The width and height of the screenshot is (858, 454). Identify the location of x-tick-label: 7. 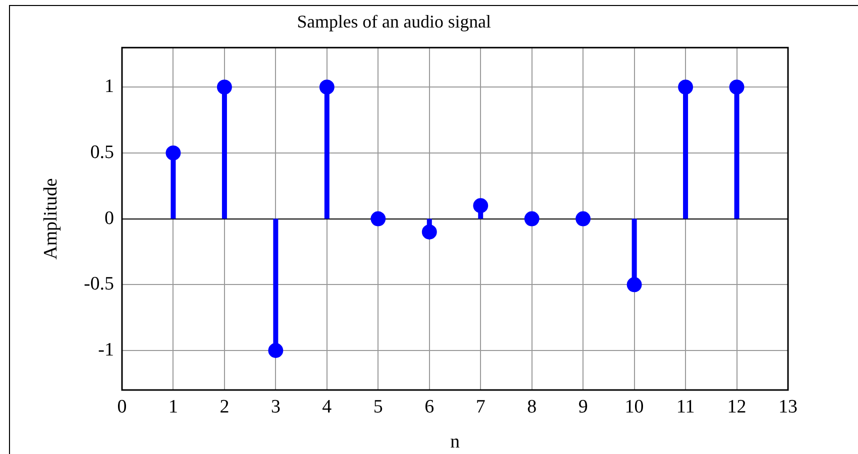
(481, 407).